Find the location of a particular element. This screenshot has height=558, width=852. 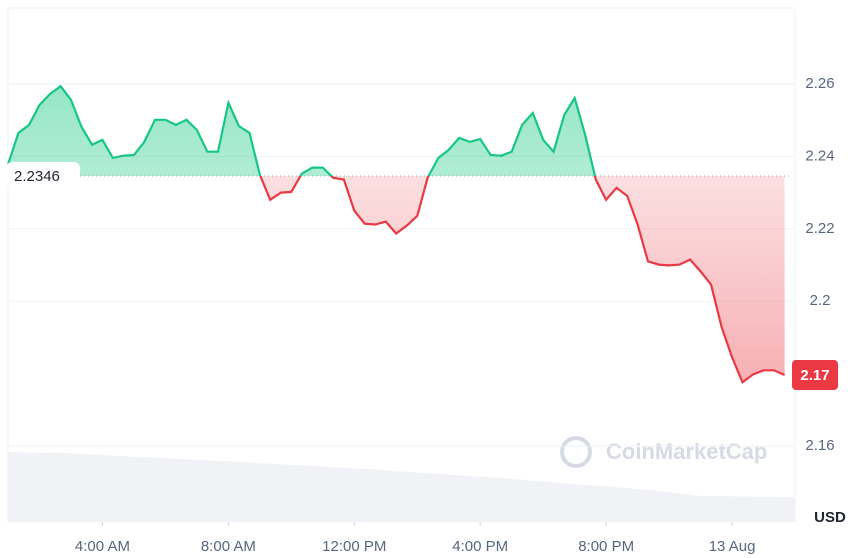

area-up is located at coordinates (301, 131).